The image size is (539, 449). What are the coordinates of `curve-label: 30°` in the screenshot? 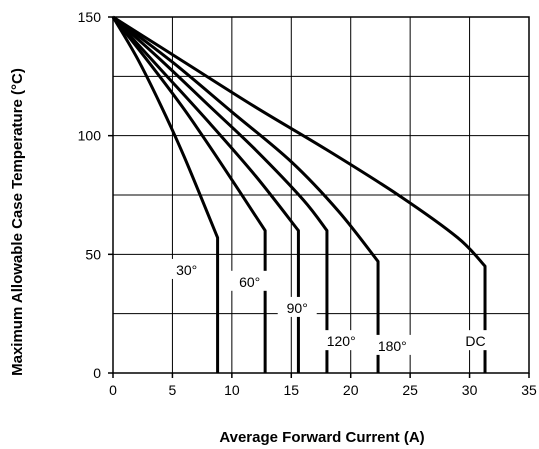 It's located at (186, 270).